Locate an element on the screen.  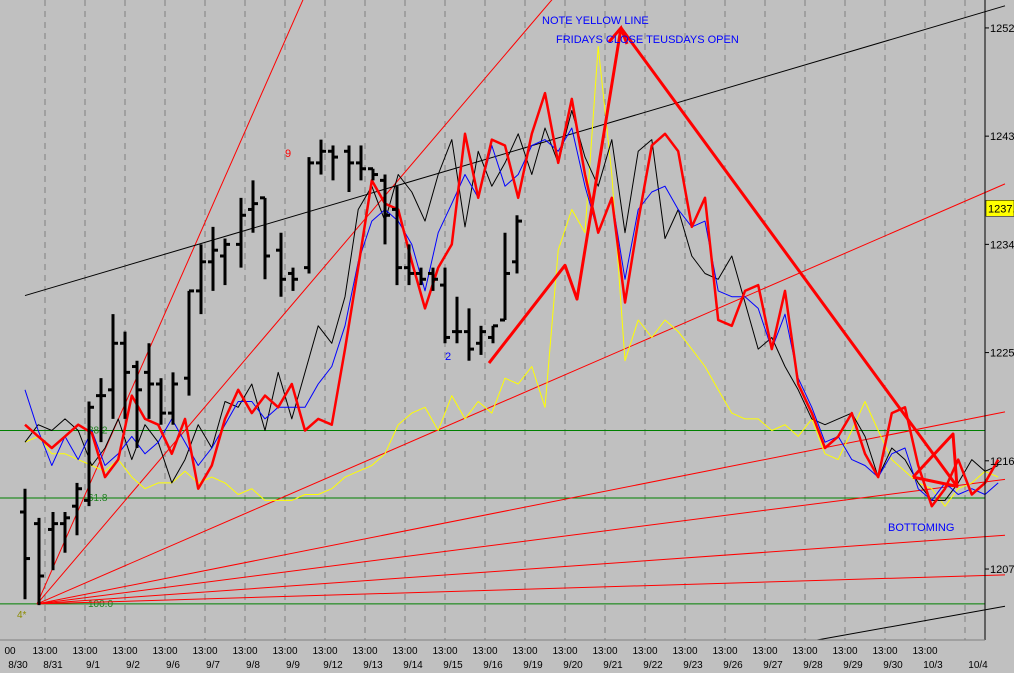
annotation-arrow is located at coordinates (555, 196).